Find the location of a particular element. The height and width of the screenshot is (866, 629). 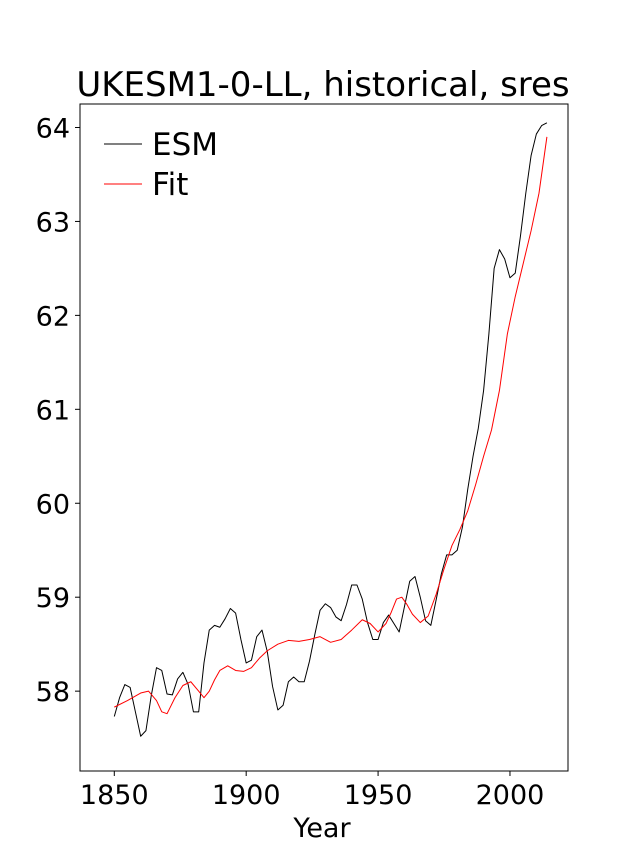

y-tick-label: 63 is located at coordinates (53, 222).